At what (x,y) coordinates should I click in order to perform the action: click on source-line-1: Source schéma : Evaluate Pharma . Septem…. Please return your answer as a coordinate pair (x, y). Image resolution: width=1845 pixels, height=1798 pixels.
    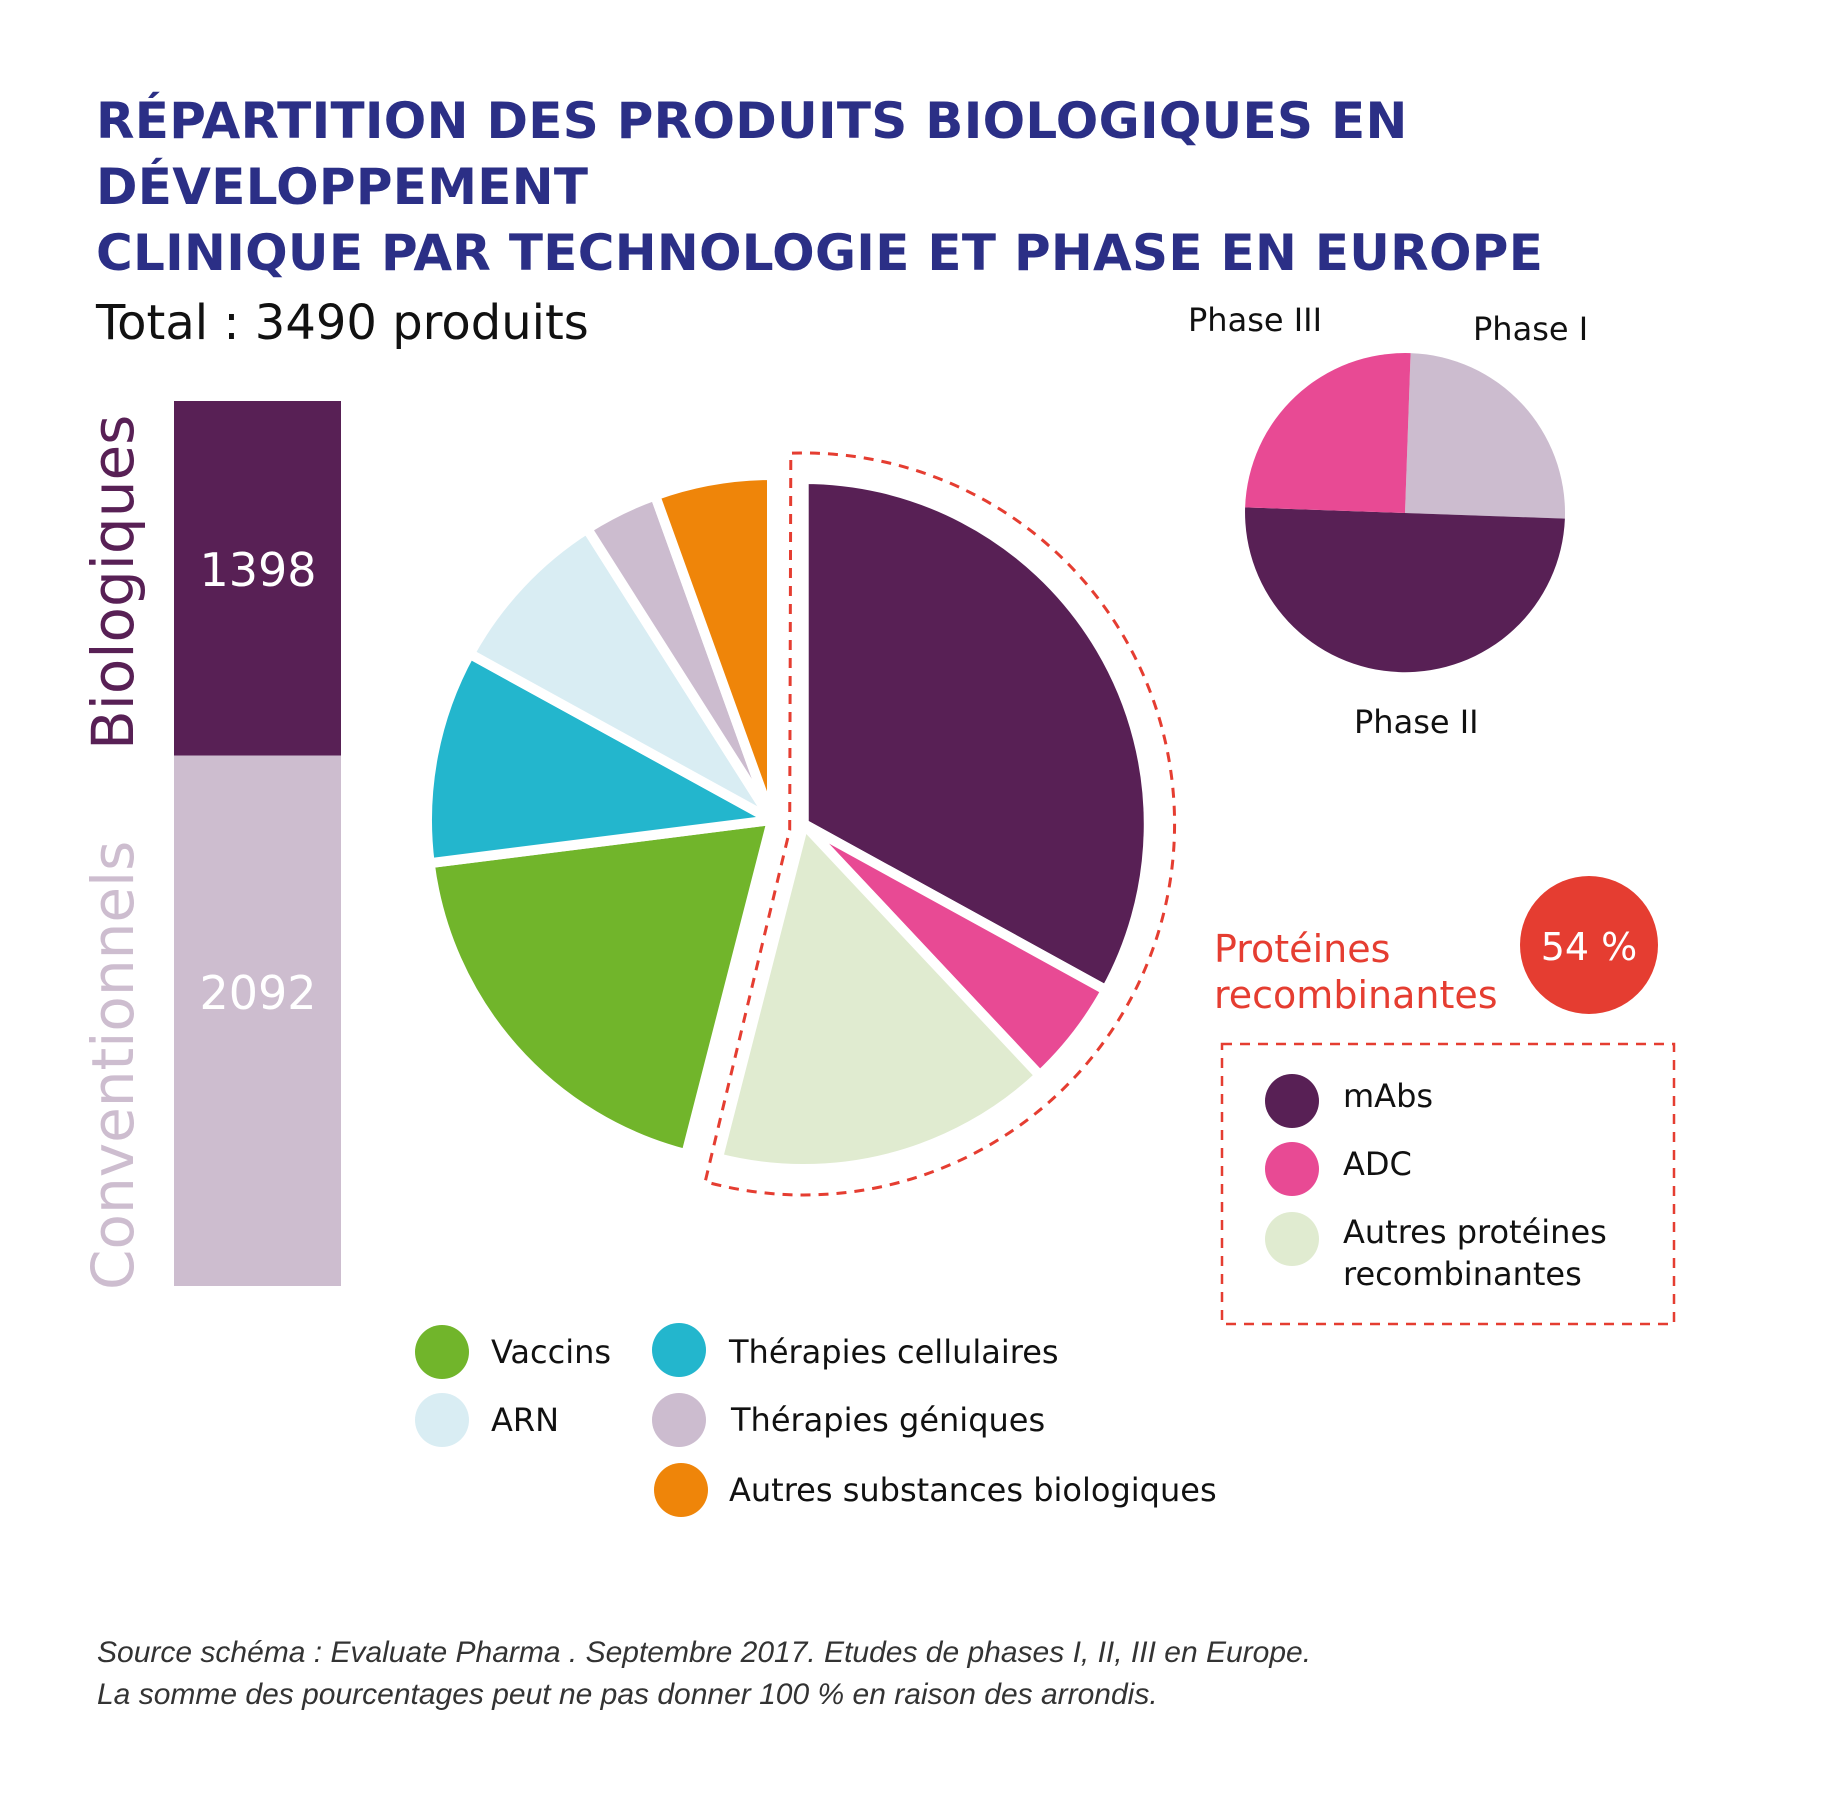
    Looking at the image, I should click on (704, 1652).